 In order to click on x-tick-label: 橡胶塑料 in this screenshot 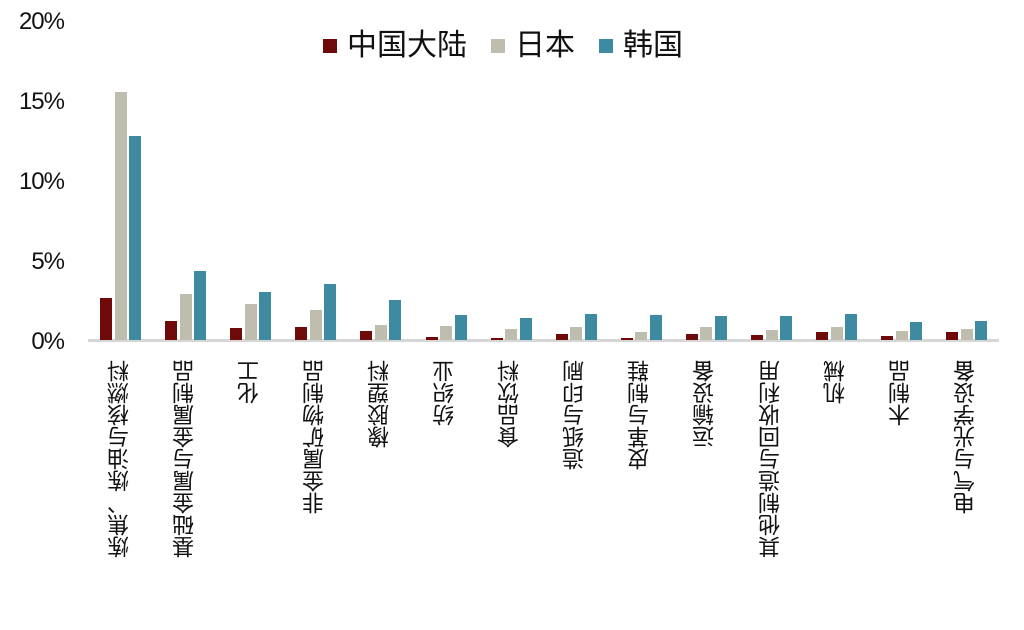, I will do `click(380, 404)`.